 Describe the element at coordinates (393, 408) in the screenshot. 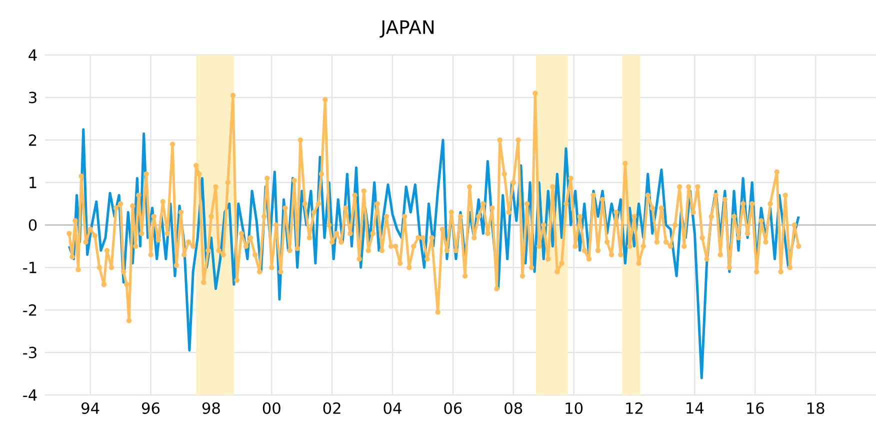

I see `x-tick-label: 04` at that location.